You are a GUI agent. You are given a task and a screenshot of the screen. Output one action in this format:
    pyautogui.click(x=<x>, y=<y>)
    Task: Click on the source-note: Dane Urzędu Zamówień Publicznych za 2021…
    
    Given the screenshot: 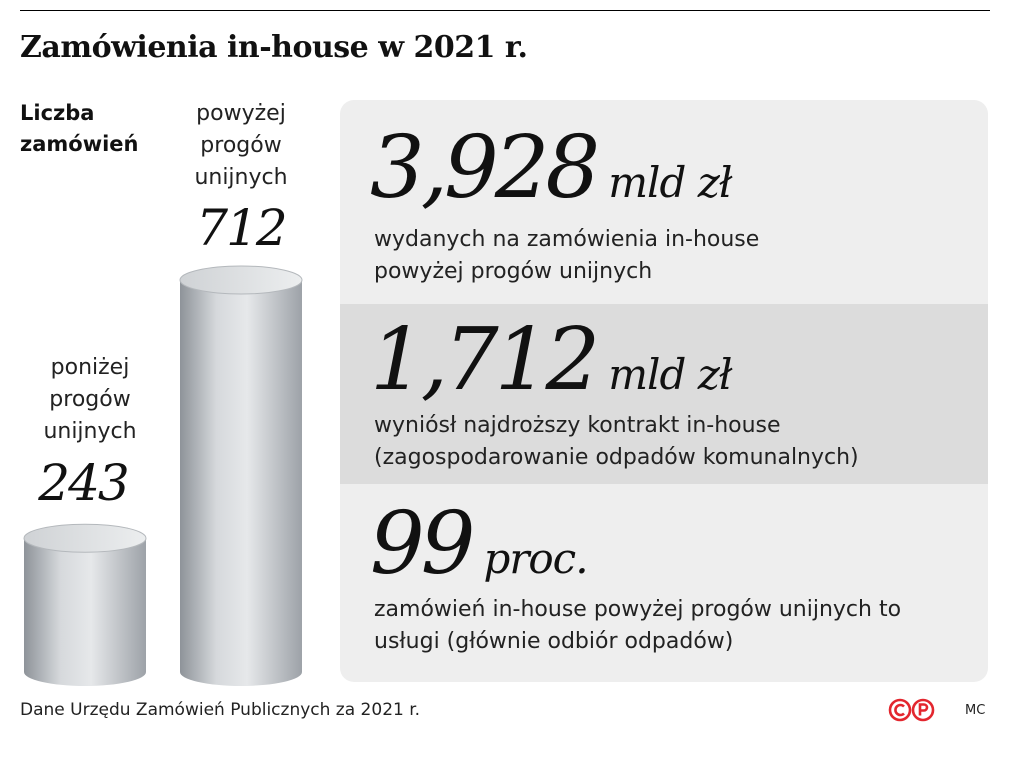 What is the action you would take?
    pyautogui.click(x=220, y=710)
    